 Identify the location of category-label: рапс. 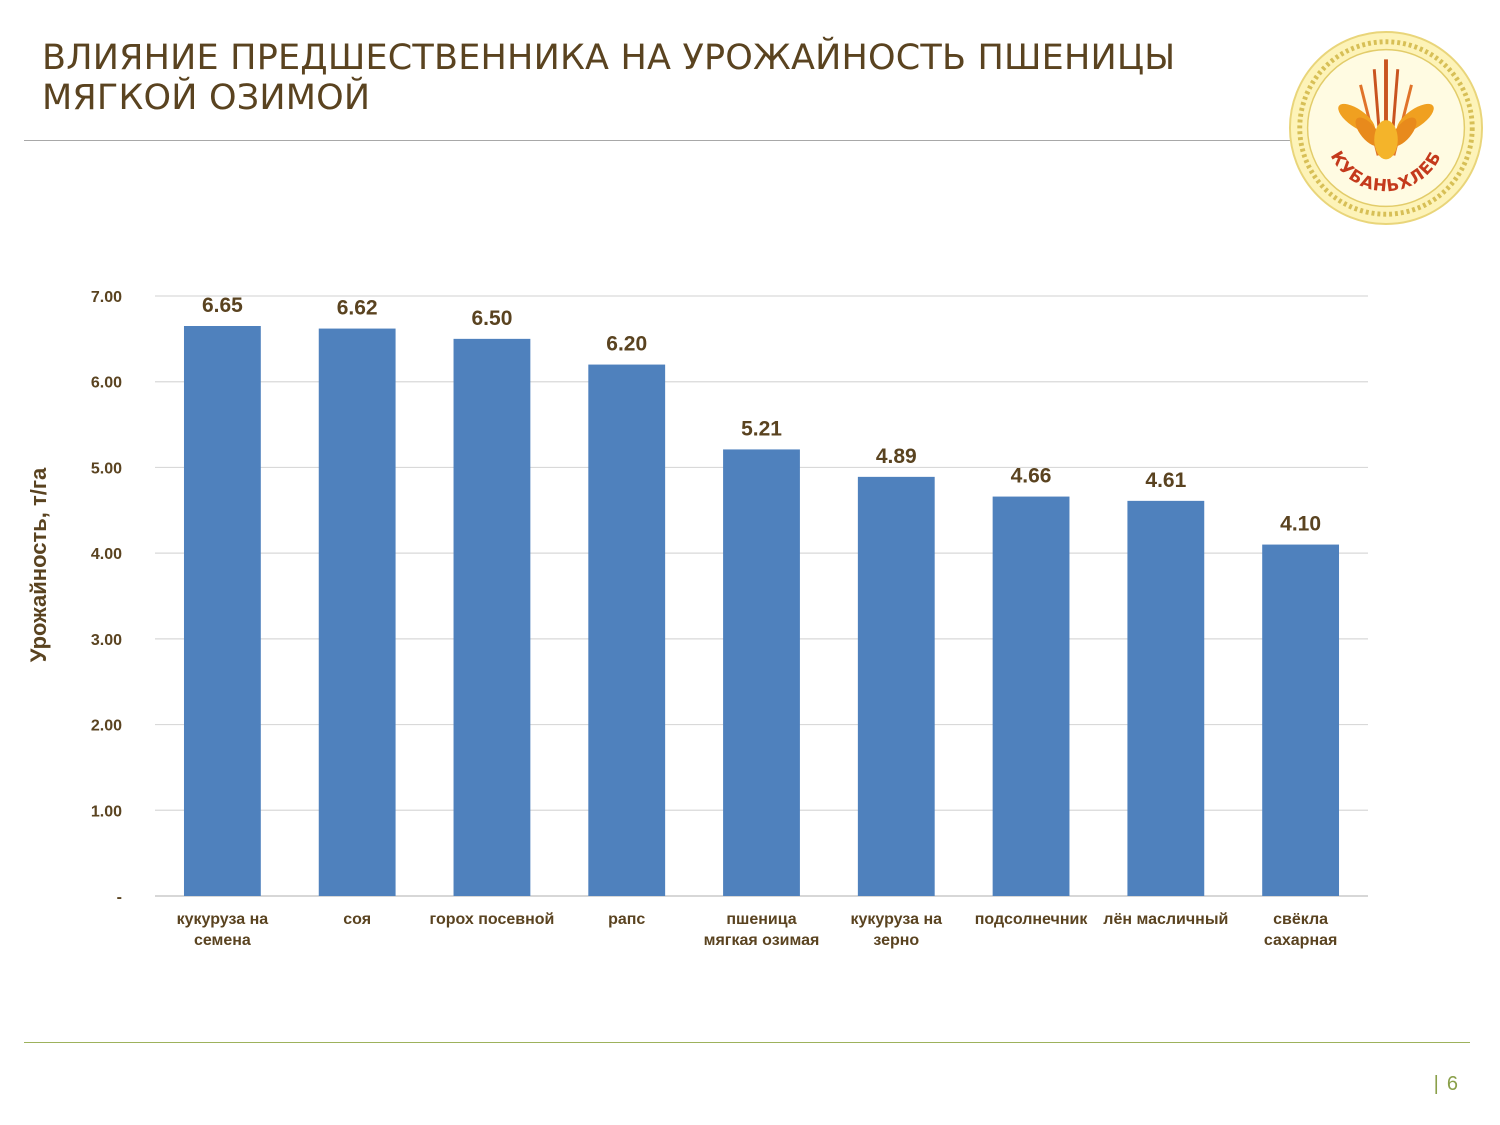
(626, 919).